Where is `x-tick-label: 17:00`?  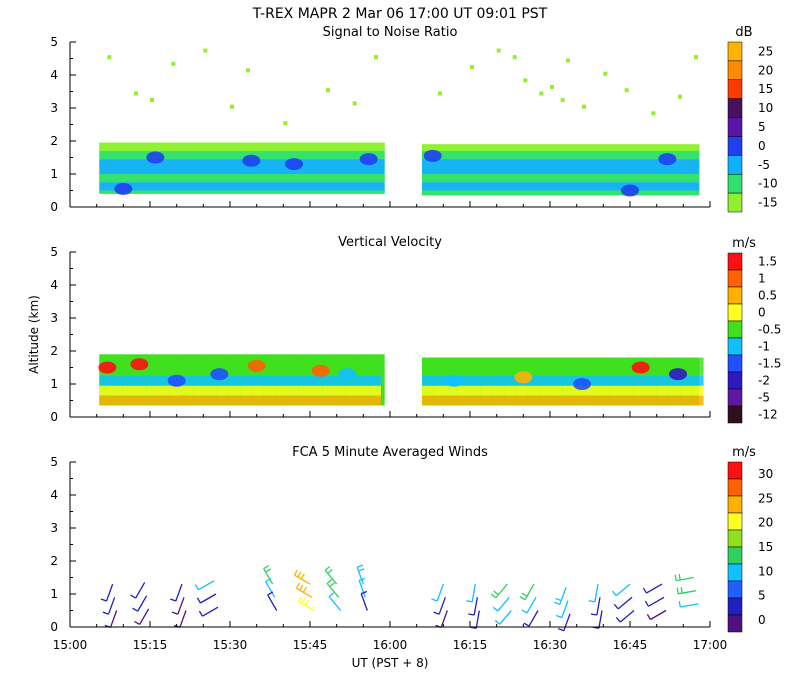
x-tick-label: 17:00 is located at coordinates (710, 645).